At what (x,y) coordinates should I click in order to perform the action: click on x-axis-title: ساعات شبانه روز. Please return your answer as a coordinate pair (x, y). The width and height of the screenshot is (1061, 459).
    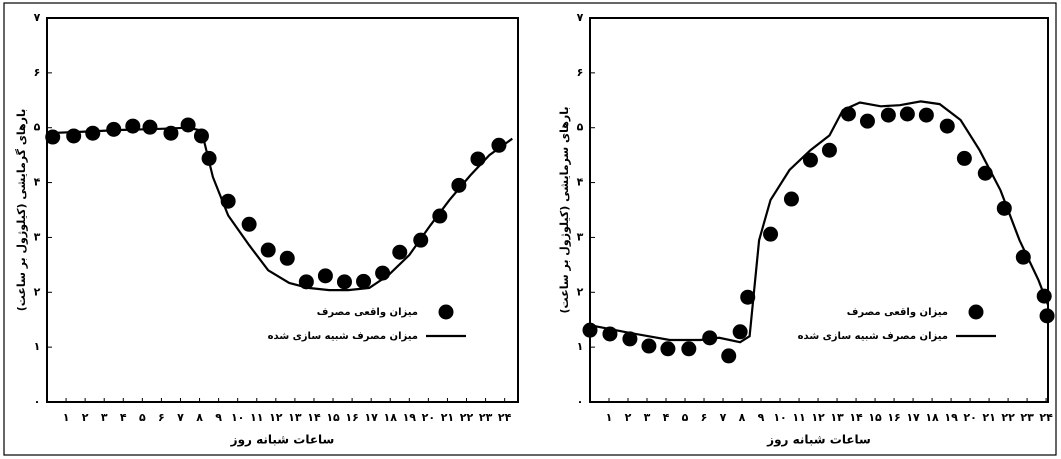
    Looking at the image, I should click on (282, 440).